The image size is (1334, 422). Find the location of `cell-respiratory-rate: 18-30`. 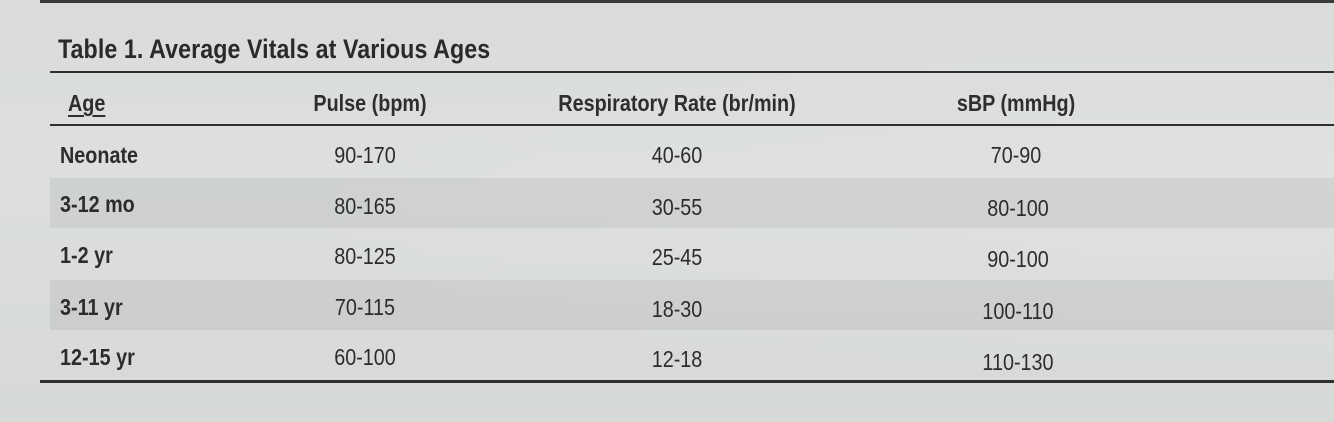

cell-respiratory-rate: 18-30 is located at coordinates (677, 309).